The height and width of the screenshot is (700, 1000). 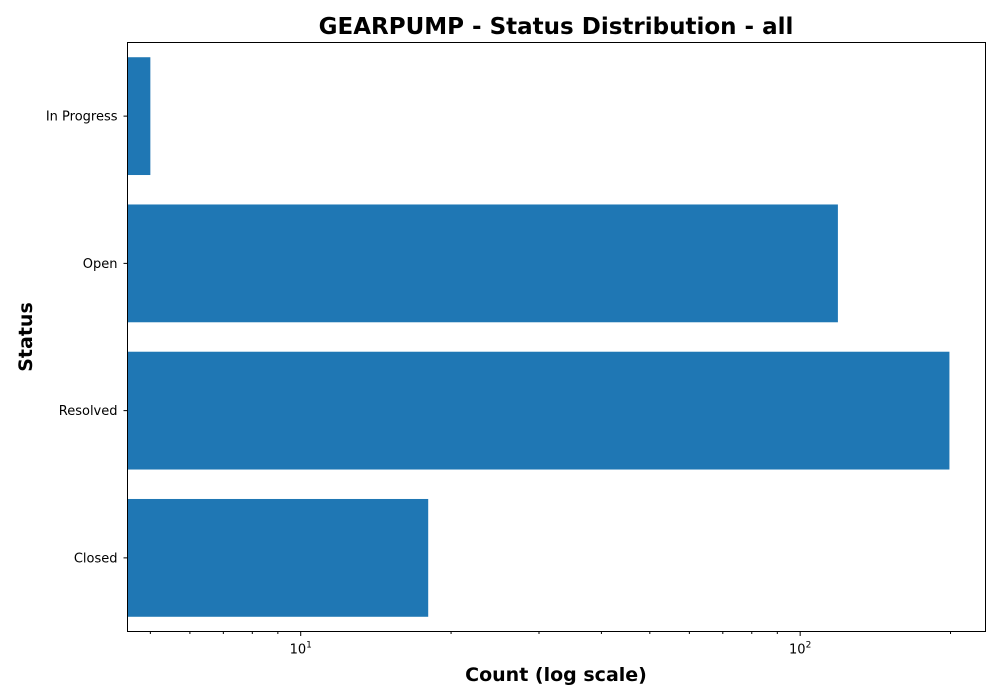 I want to click on y-tick-label: In Progress, so click(x=82, y=117).